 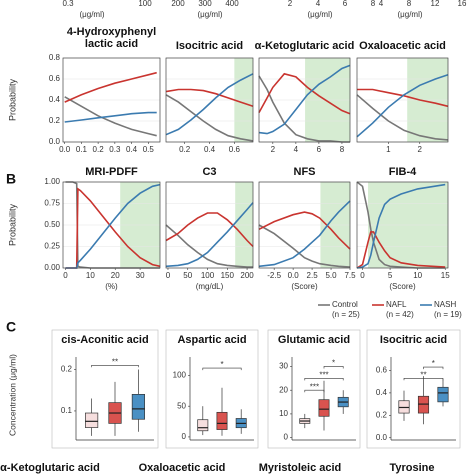 What do you see at coordinates (314, 340) in the screenshot?
I see `chart-title: Glutamic acid` at bounding box center [314, 340].